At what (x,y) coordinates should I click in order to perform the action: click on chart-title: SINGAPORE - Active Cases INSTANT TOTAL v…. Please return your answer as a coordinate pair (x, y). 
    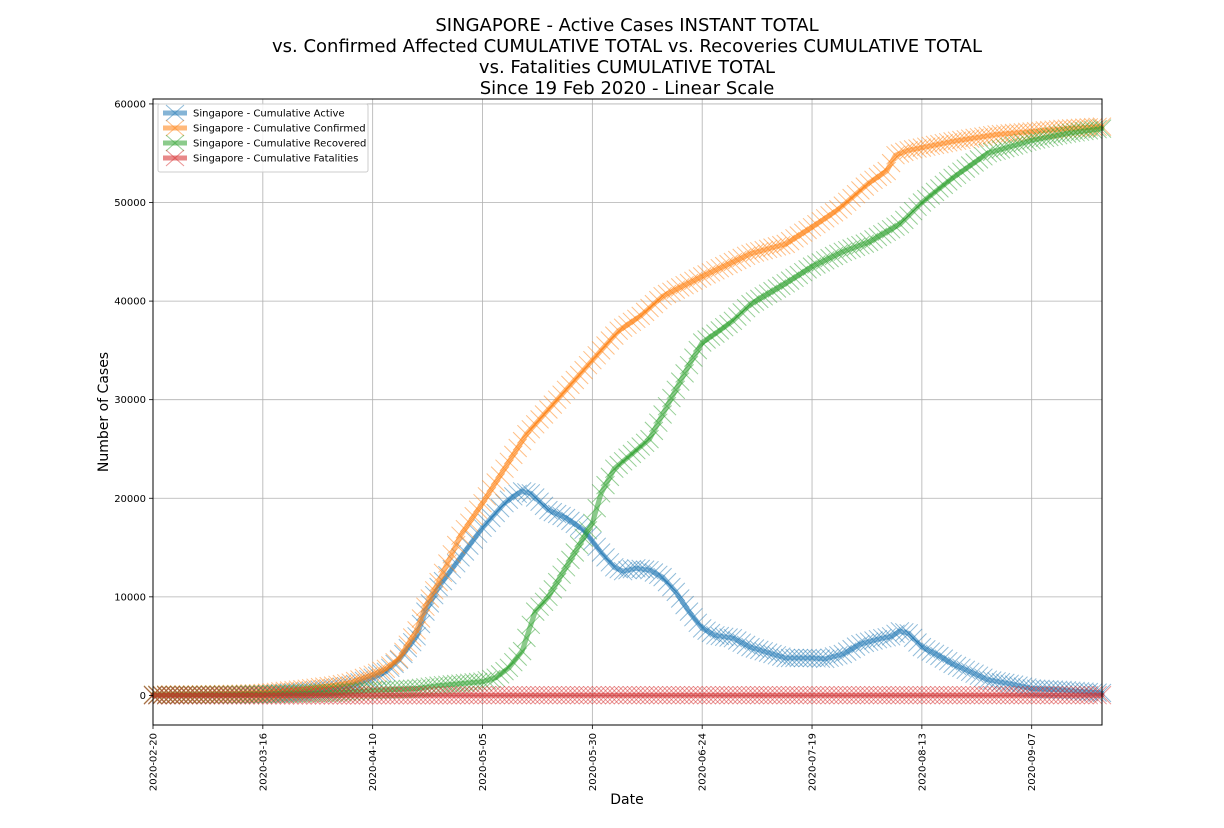
    Looking at the image, I should click on (627, 57).